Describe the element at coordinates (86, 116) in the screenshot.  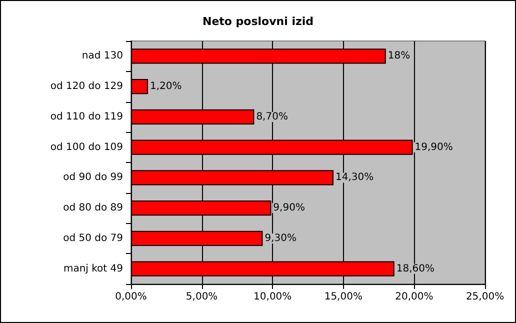
I see `y-tick-label: od 110 do 119` at that location.